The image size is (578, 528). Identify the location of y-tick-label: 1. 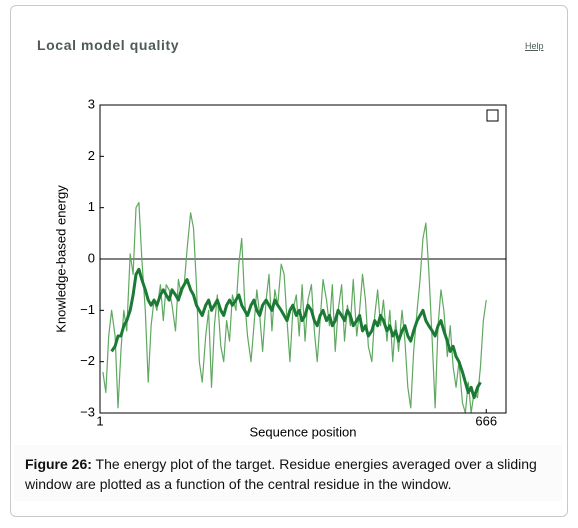
(91, 206).